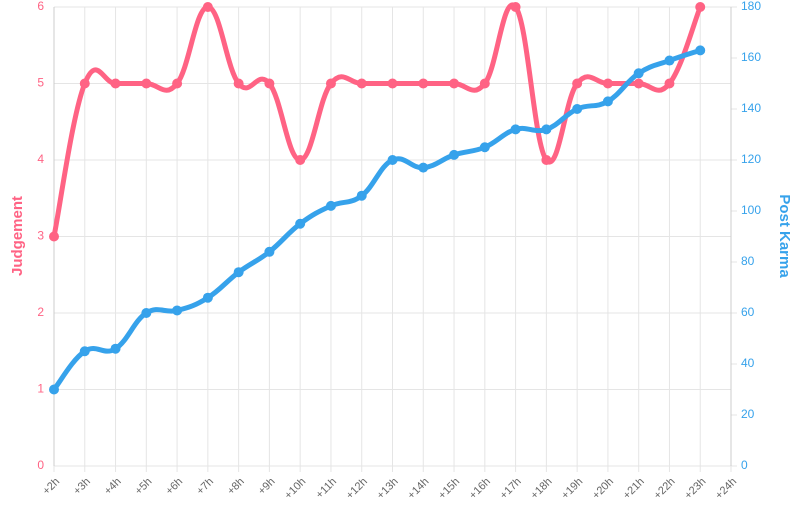  I want to click on x-tick-label: +17h, so click(511, 488).